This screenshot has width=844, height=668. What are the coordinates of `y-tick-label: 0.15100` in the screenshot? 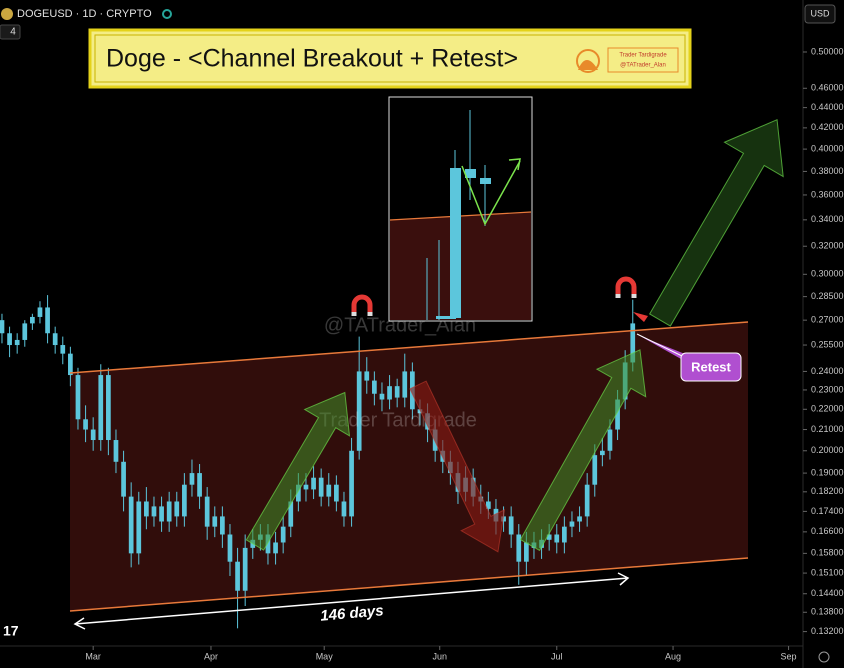 It's located at (827, 572).